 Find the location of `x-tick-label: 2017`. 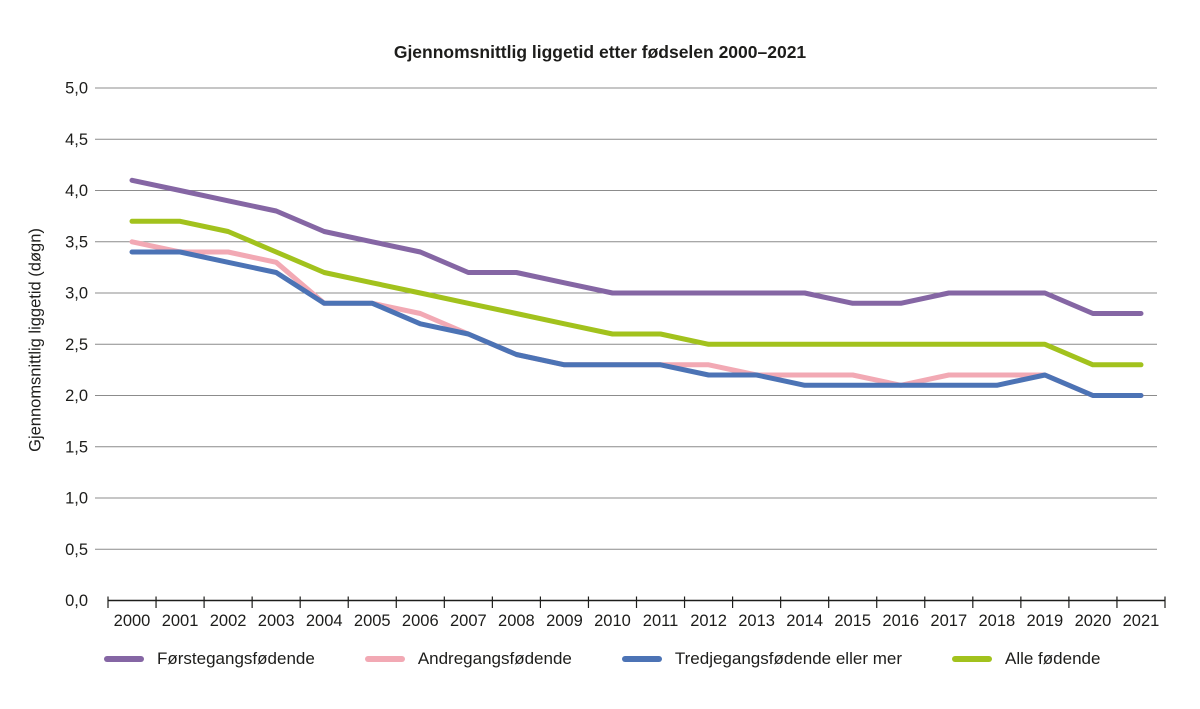

x-tick-label: 2017 is located at coordinates (948, 621).